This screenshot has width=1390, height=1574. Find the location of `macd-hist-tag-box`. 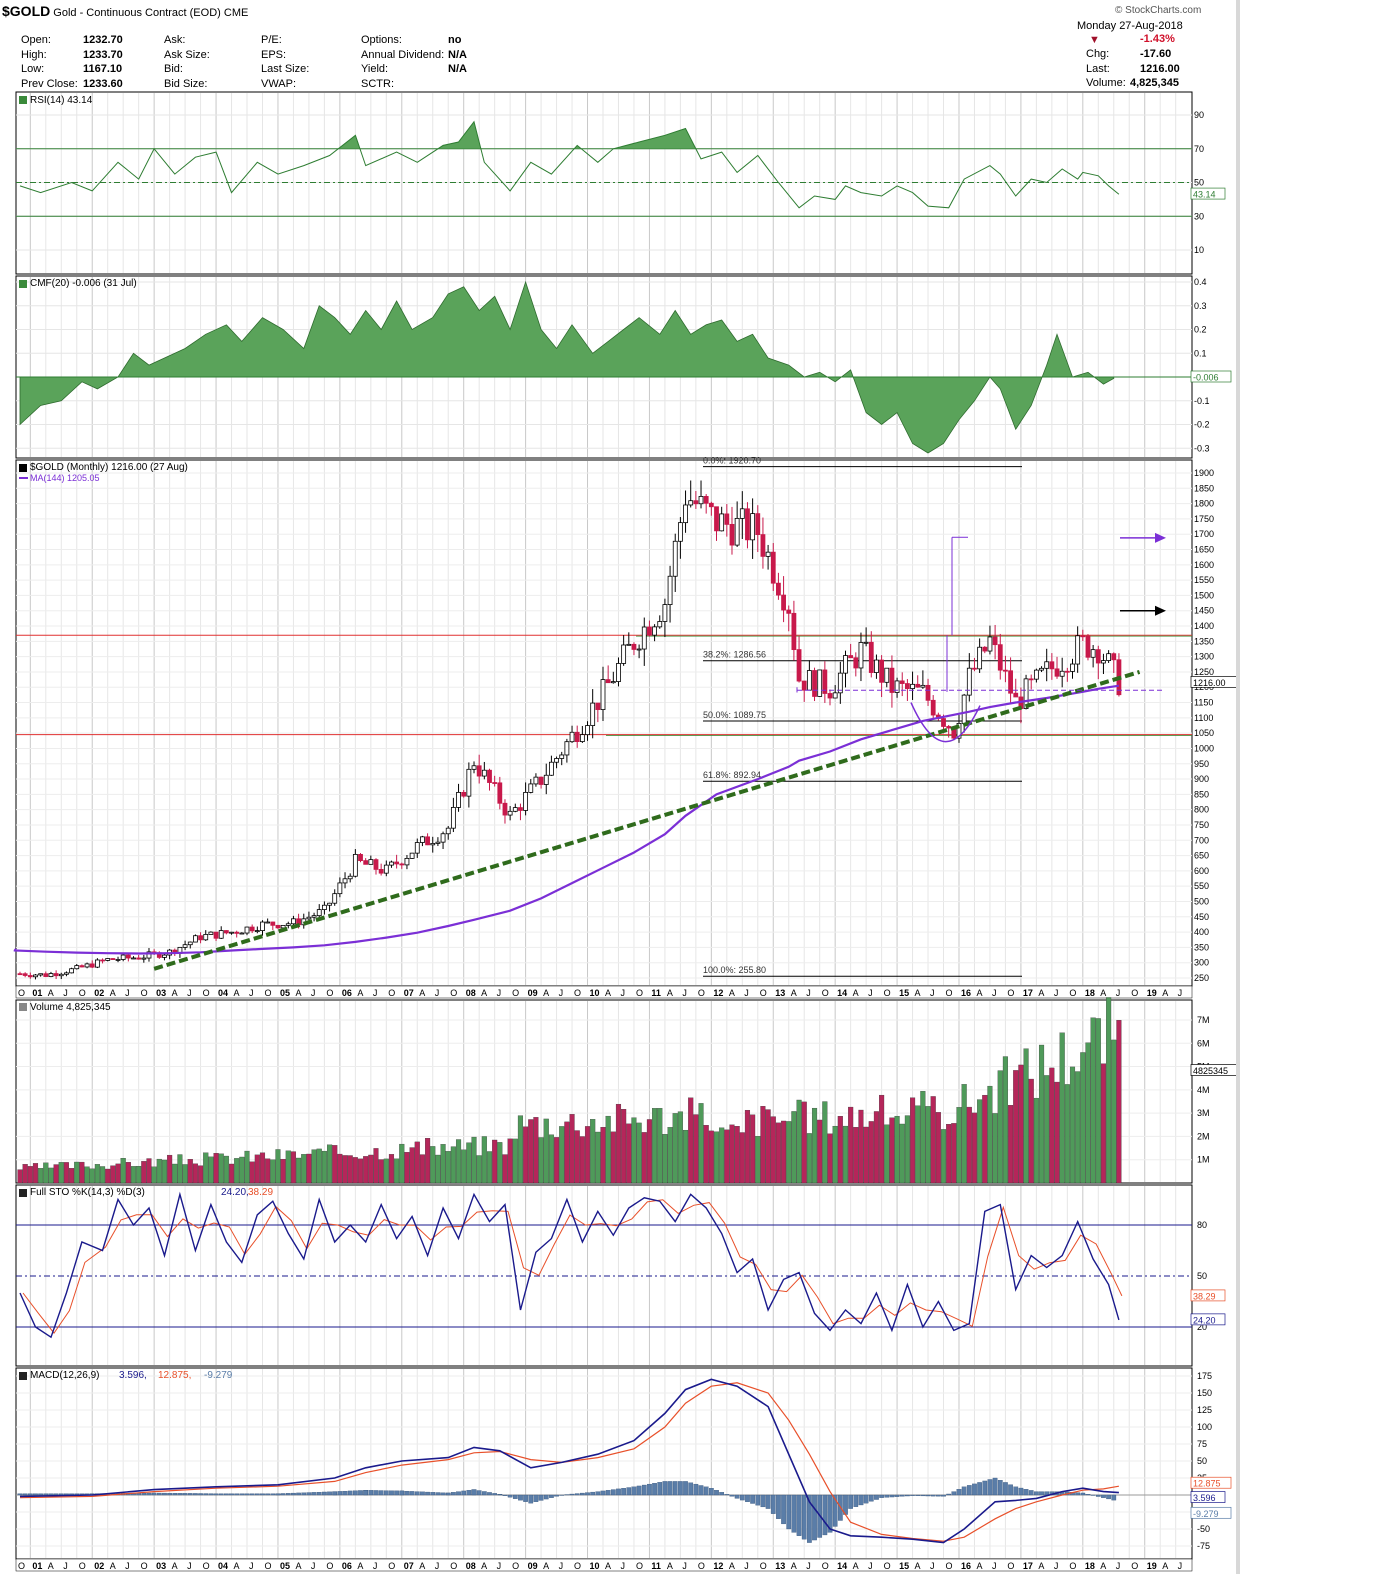

macd-hist-tag-box is located at coordinates (1211, 1512).